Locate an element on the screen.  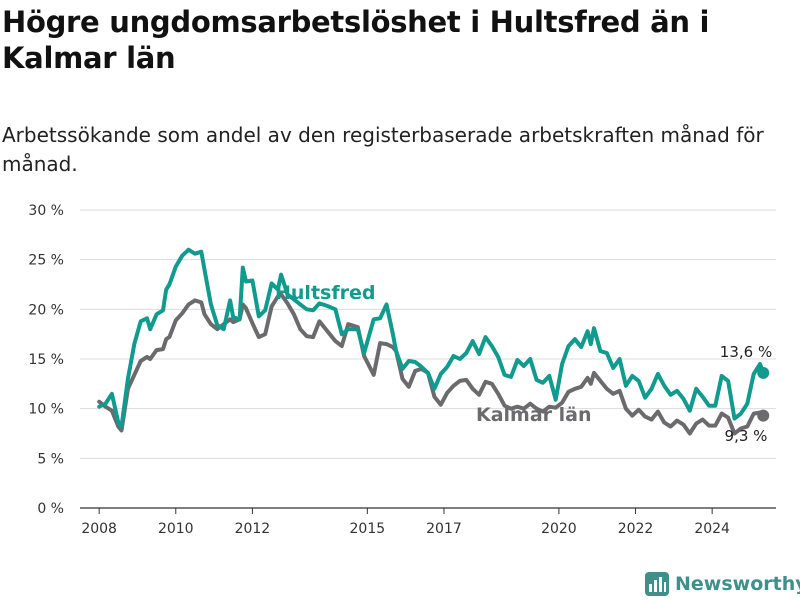
x-tick-label: 2017 is located at coordinates (444, 529).